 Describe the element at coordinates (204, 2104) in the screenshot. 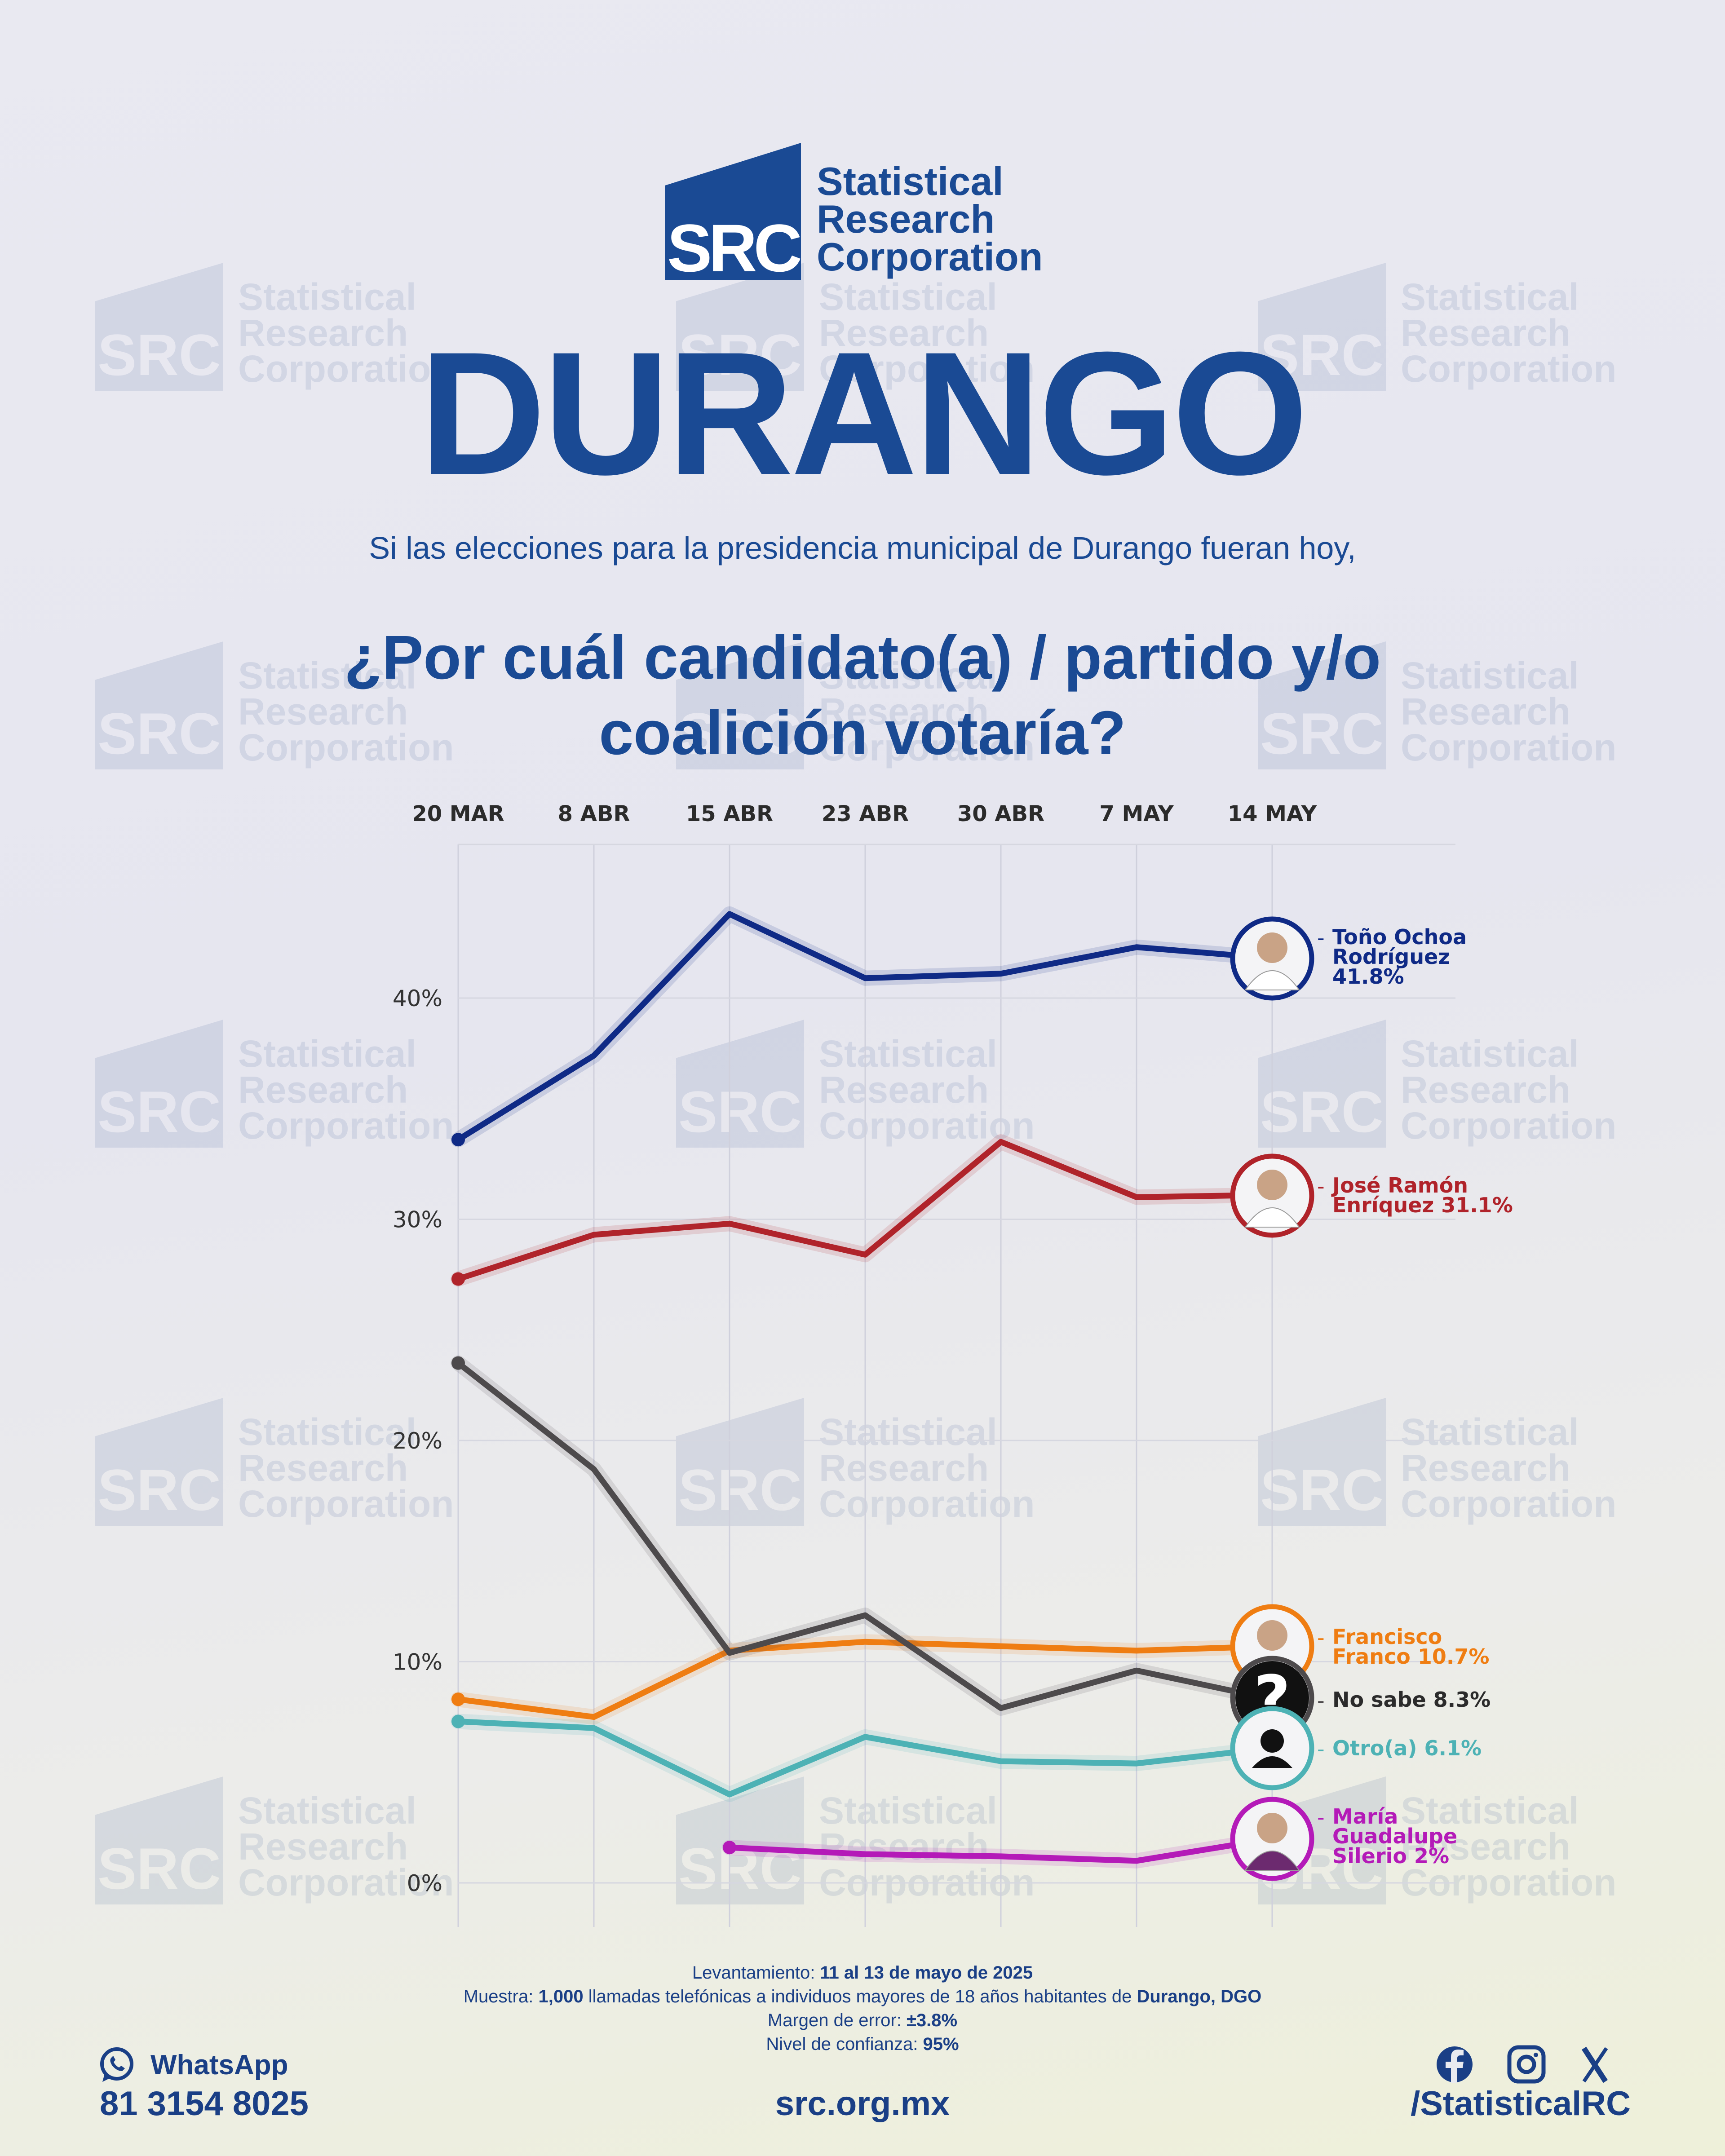

I see `whatsapp-number: 81 3154 8025` at that location.